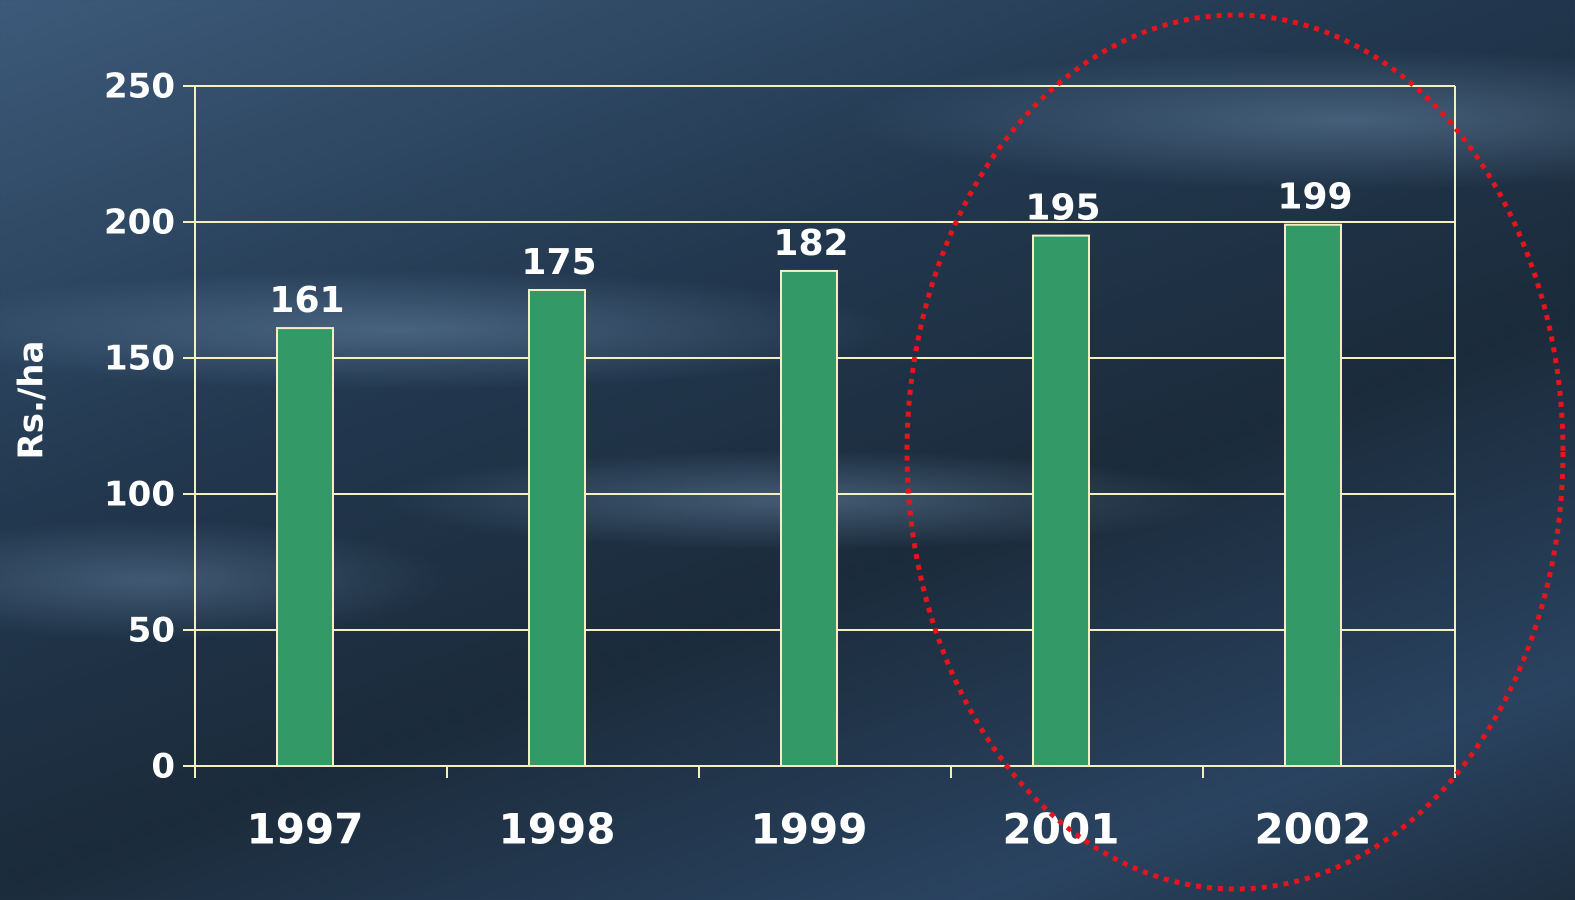 The width and height of the screenshot is (1575, 900). Describe the element at coordinates (306, 300) in the screenshot. I see `data-label: 161` at that location.